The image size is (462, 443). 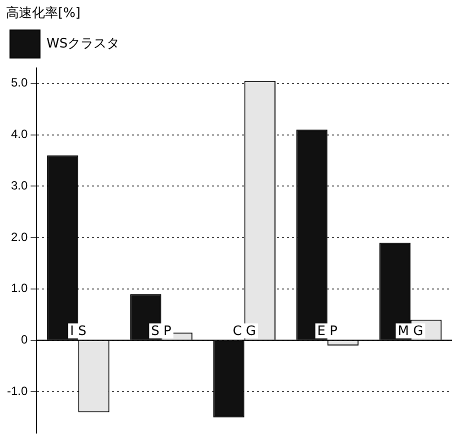 What do you see at coordinates (19, 237) in the screenshot?
I see `y-tick-label: 2.0` at bounding box center [19, 237].